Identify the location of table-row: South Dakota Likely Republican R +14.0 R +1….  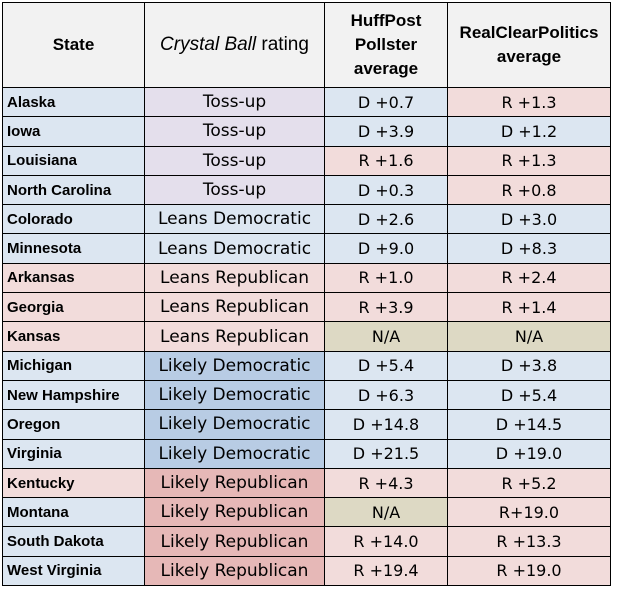
(306, 541).